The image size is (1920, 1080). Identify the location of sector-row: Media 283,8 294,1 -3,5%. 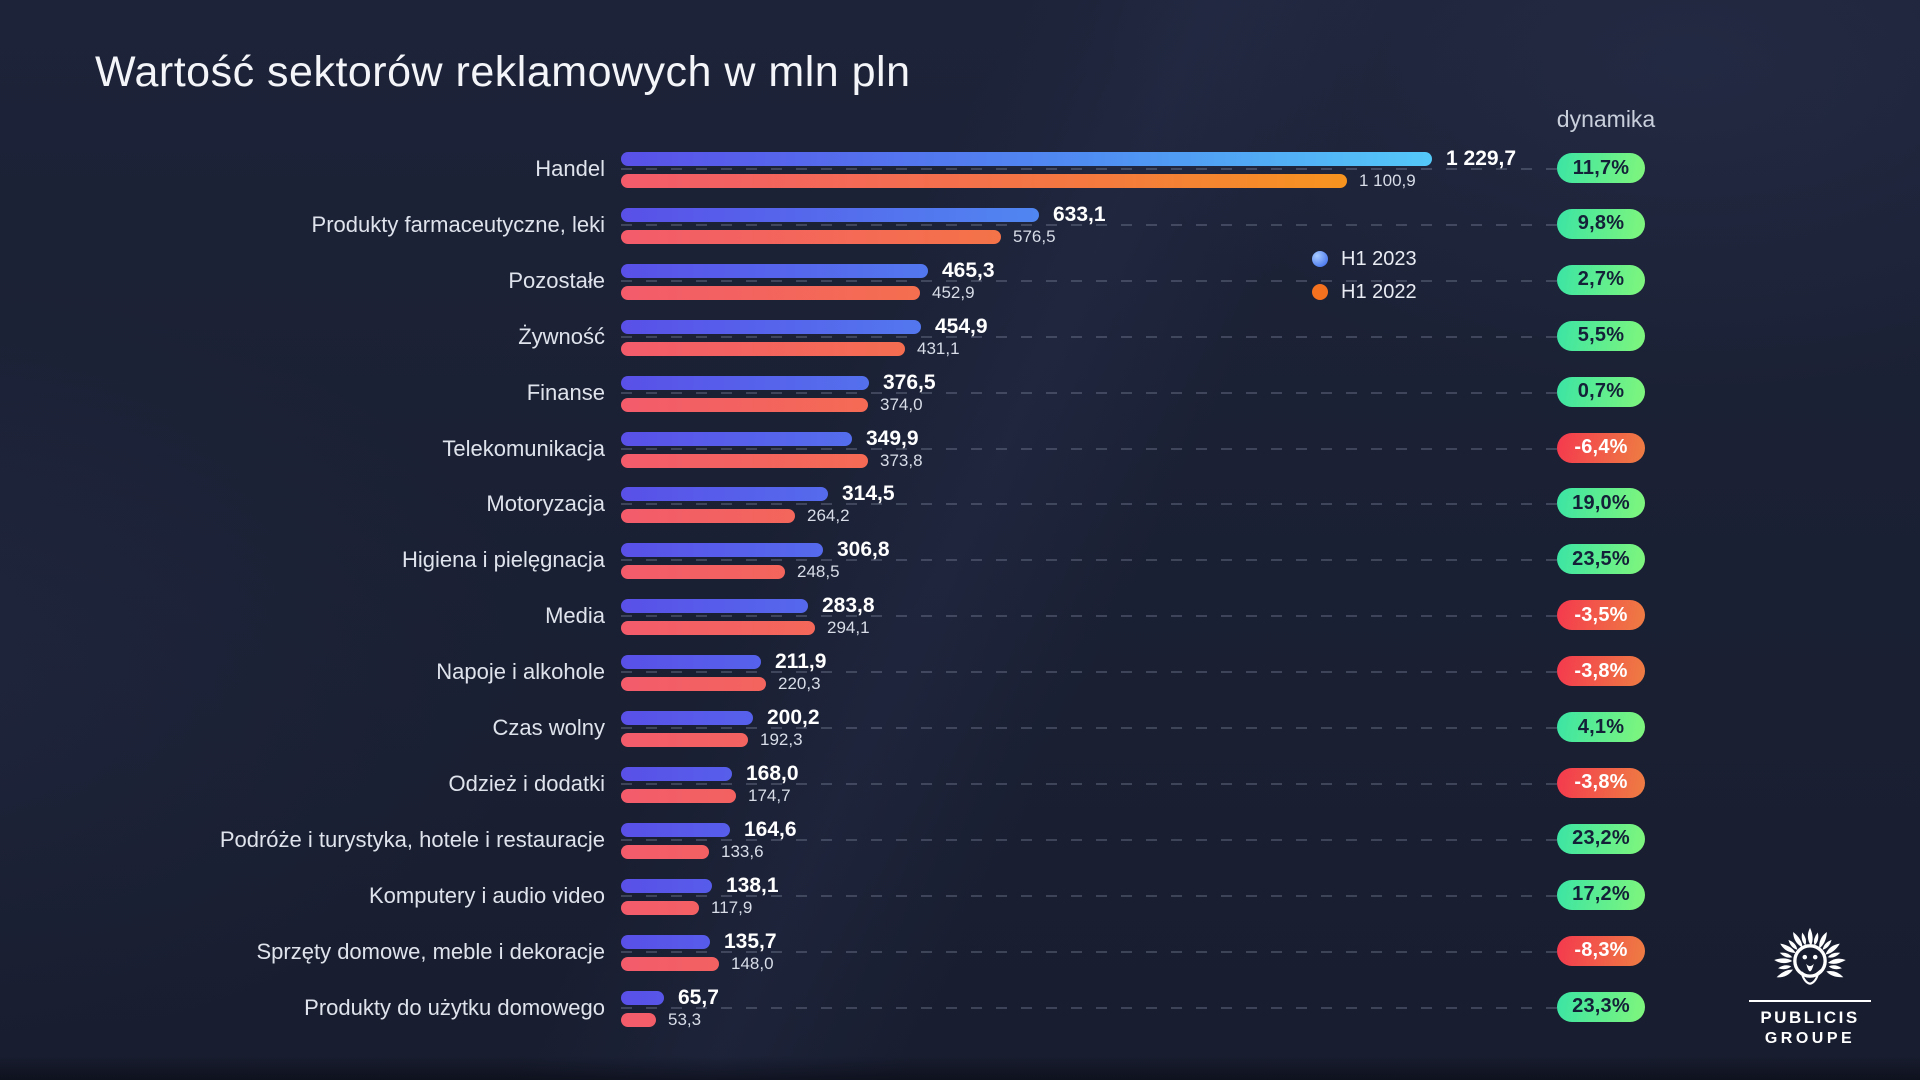
(960, 614).